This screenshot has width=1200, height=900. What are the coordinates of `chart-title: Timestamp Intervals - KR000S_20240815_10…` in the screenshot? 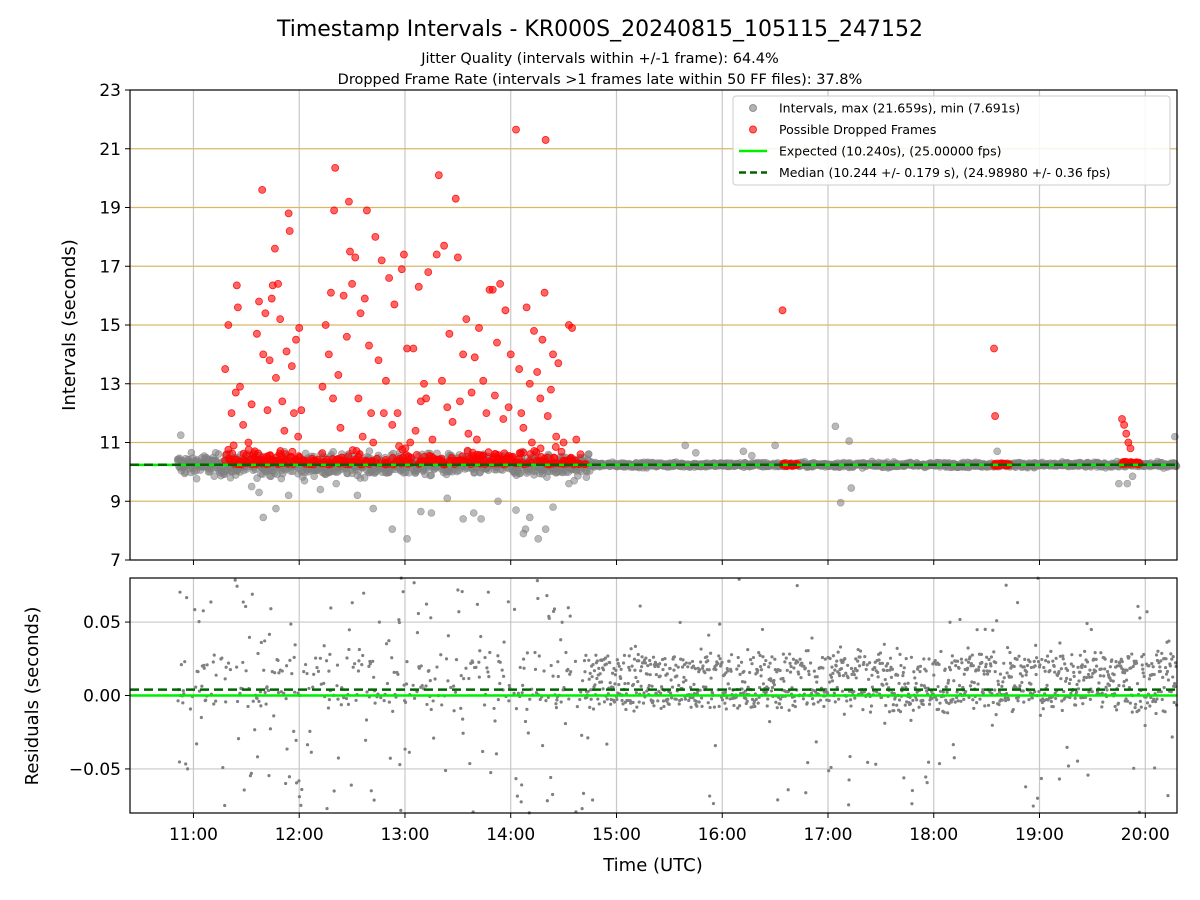 It's located at (599, 29).